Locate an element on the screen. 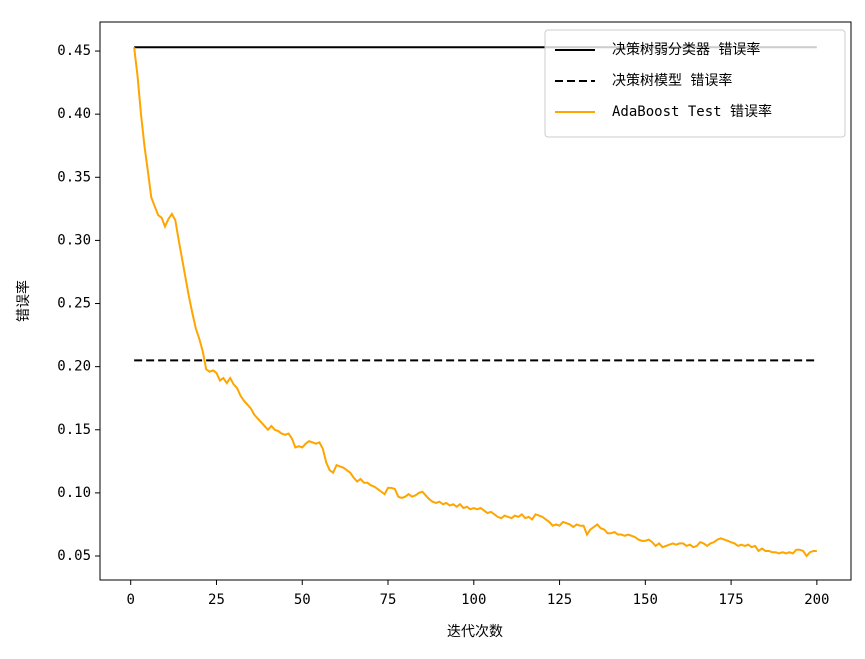  legend-label: 决策树模型 错误率 is located at coordinates (672, 80).